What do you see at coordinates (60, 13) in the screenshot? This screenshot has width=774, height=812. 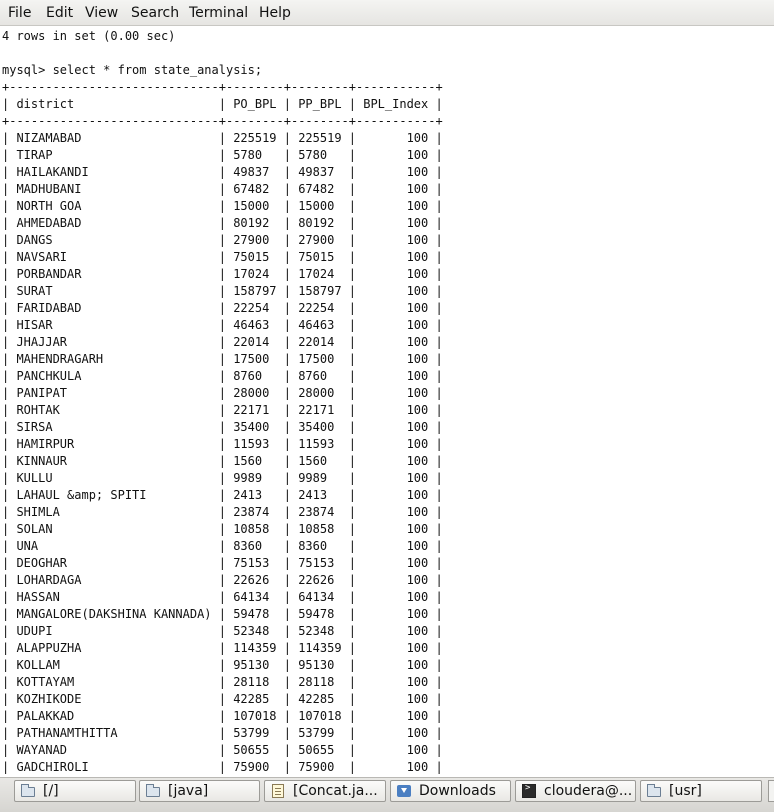 I see `menu-edit: Edit` at bounding box center [60, 13].